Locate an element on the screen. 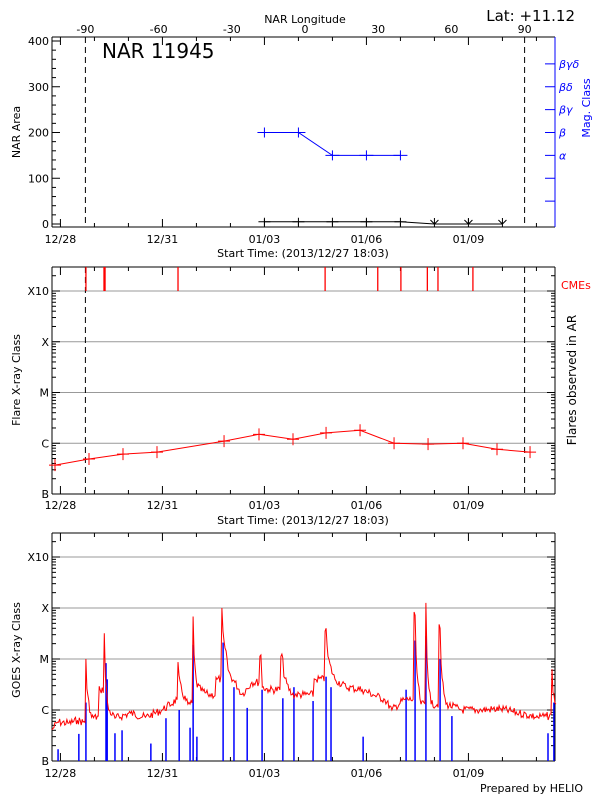 The width and height of the screenshot is (600, 800). y-tick-label: 400 is located at coordinates (38, 41).